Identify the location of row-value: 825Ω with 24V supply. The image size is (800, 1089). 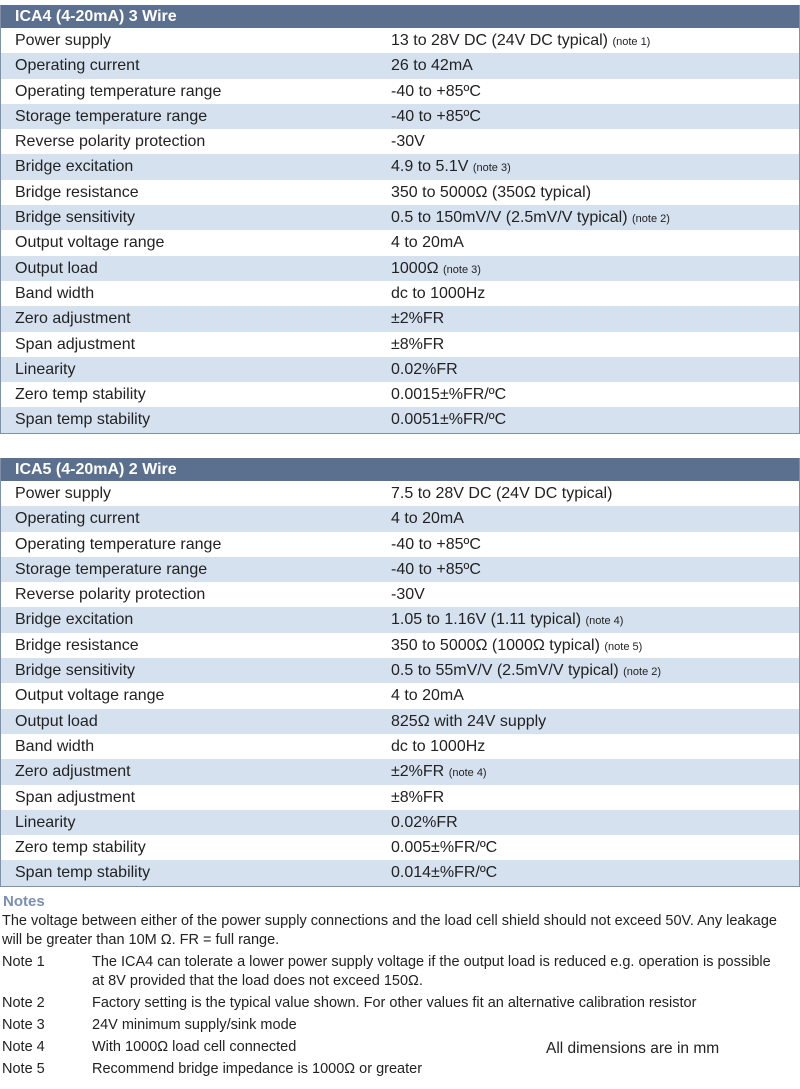
(469, 721).